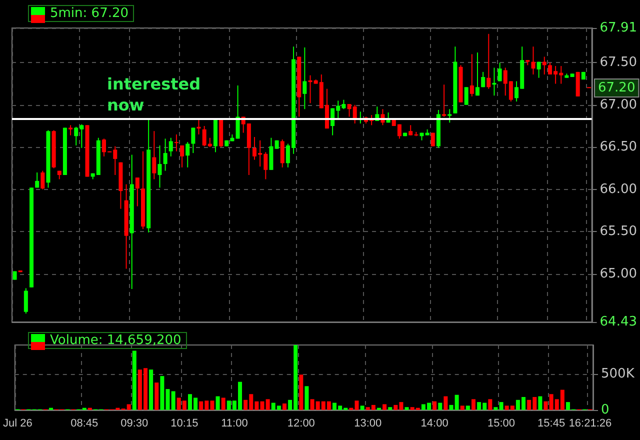  What do you see at coordinates (618, 28) in the screenshot?
I see `y-tick-label: 67.91` at bounding box center [618, 28].